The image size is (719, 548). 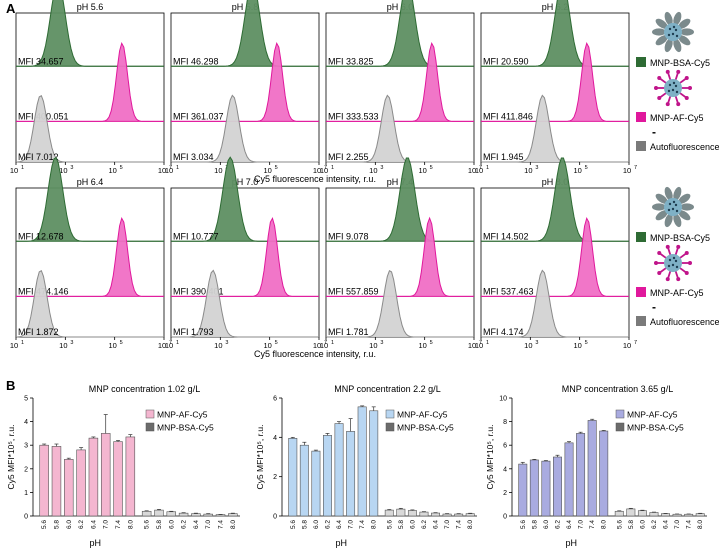 What do you see at coordinates (680, 238) in the screenshot?
I see `legend-label-bsa: MNP-BSA-Cy5` at bounding box center [680, 238].